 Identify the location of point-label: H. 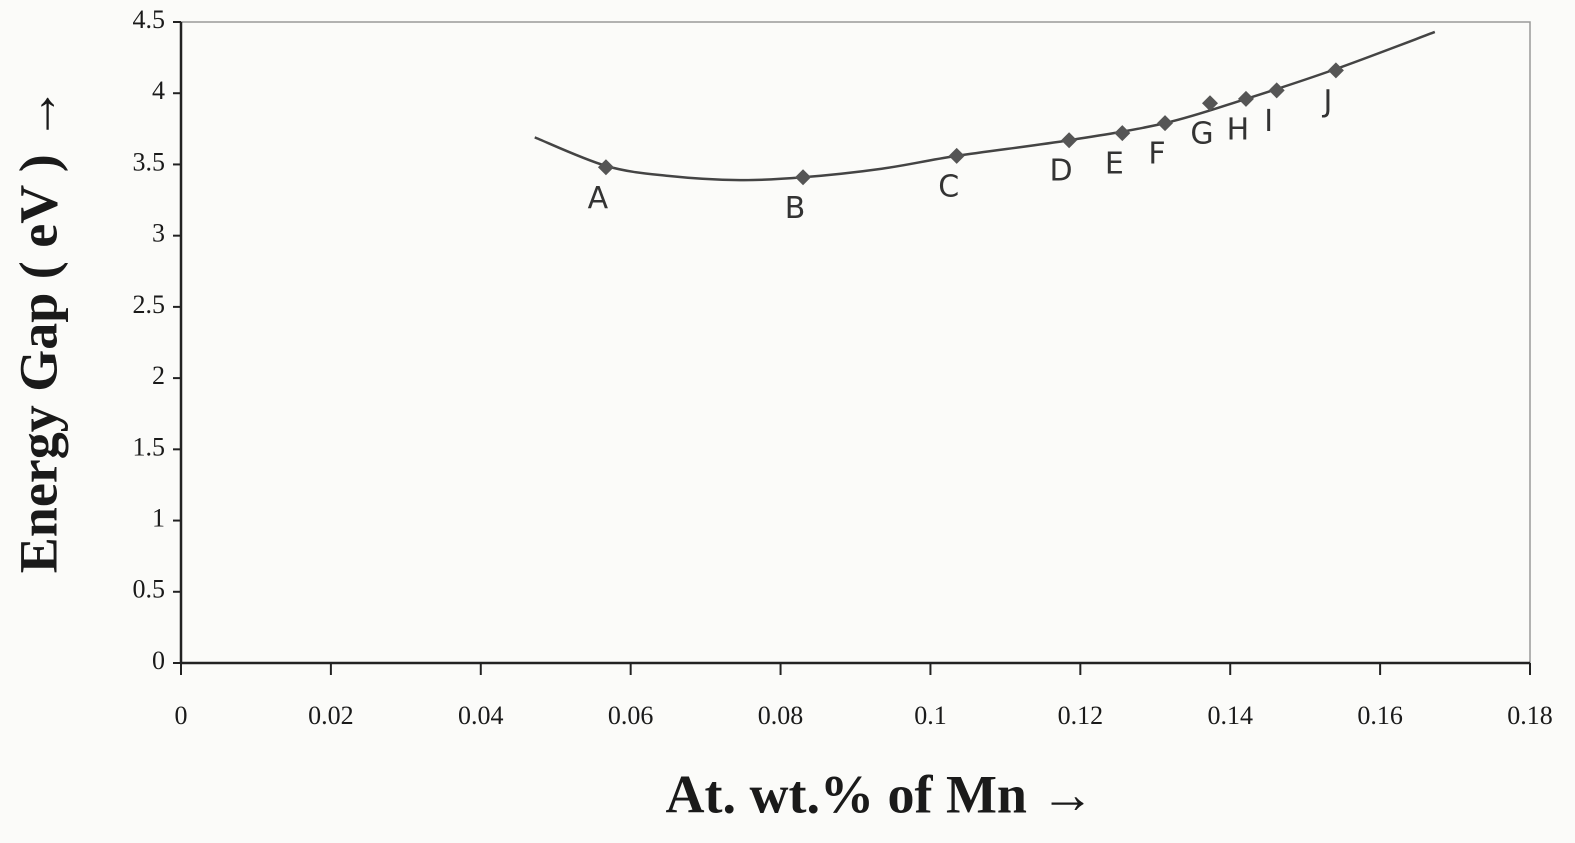
(1238, 129).